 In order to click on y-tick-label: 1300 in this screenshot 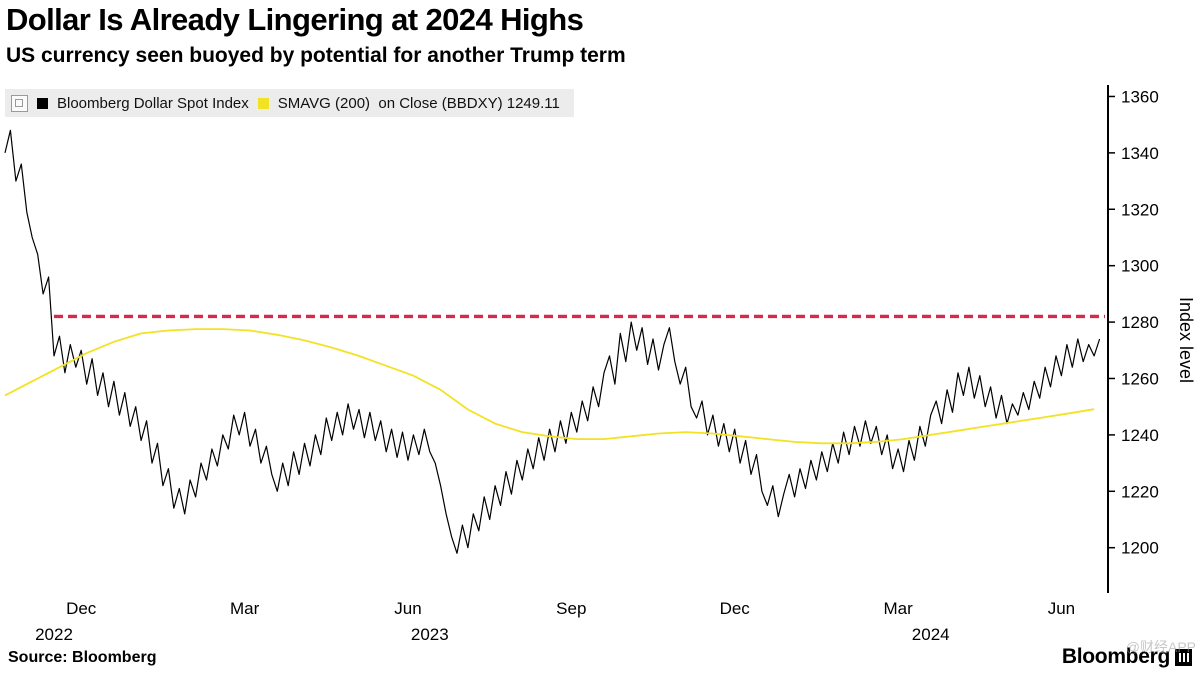, I will do `click(1140, 266)`.